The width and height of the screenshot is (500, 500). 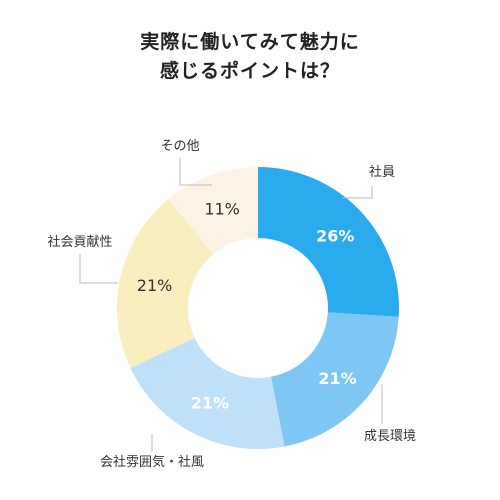 What do you see at coordinates (335, 235) in the screenshot?
I see `value-label: 26%` at bounding box center [335, 235].